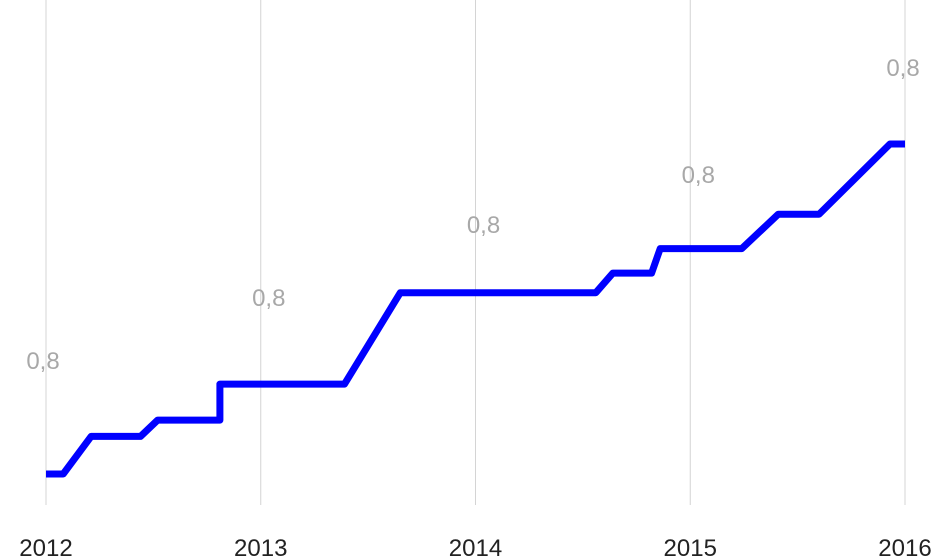 The image size is (946, 560). I want to click on x-tick-label: 2015, so click(690, 547).